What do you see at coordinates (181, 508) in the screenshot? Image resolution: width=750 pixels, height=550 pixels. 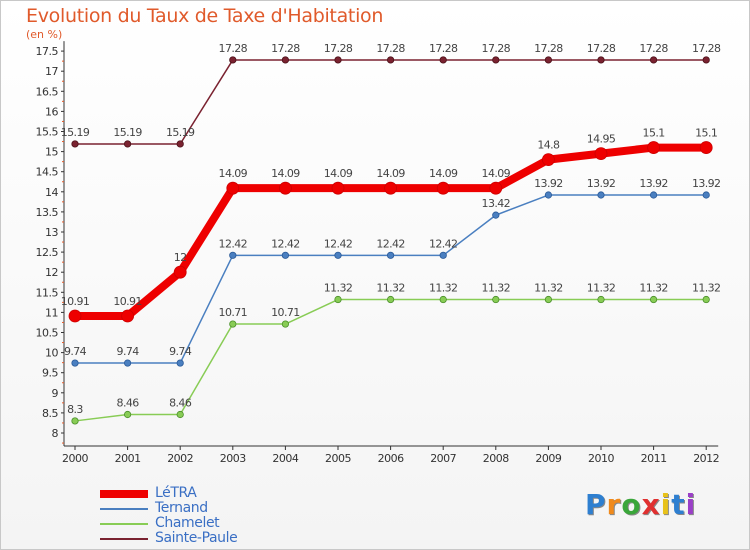 I see `legend-label: Ternand` at bounding box center [181, 508].